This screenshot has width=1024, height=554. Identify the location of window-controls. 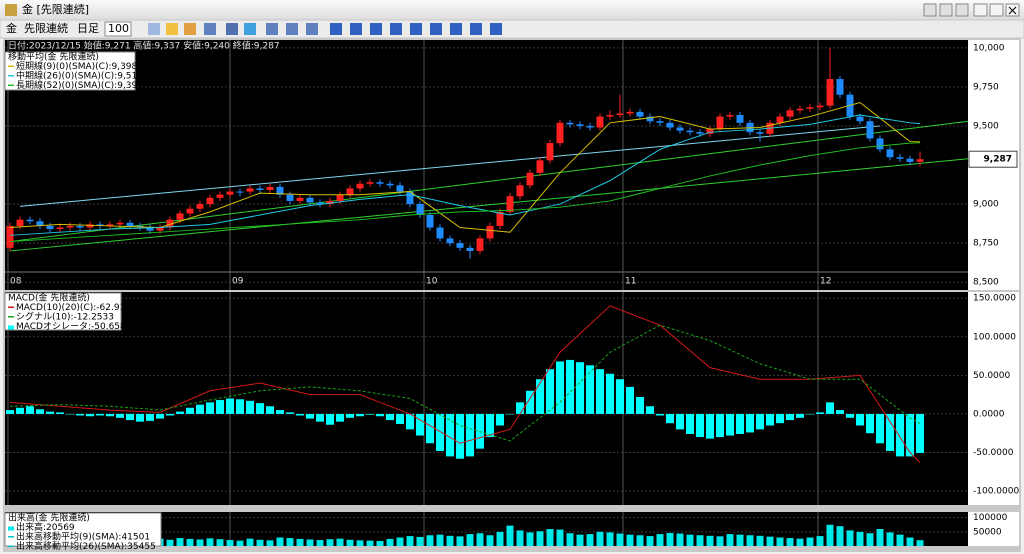
(971, 10).